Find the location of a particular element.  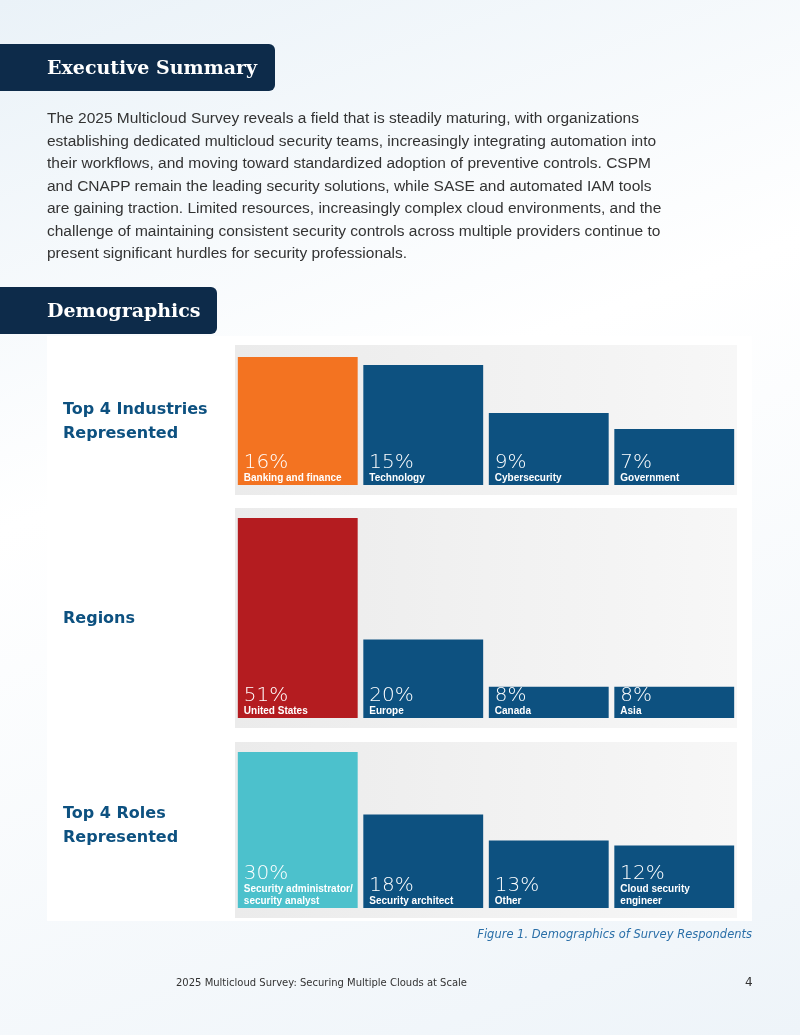

data-label: 51% is located at coordinates (266, 694).